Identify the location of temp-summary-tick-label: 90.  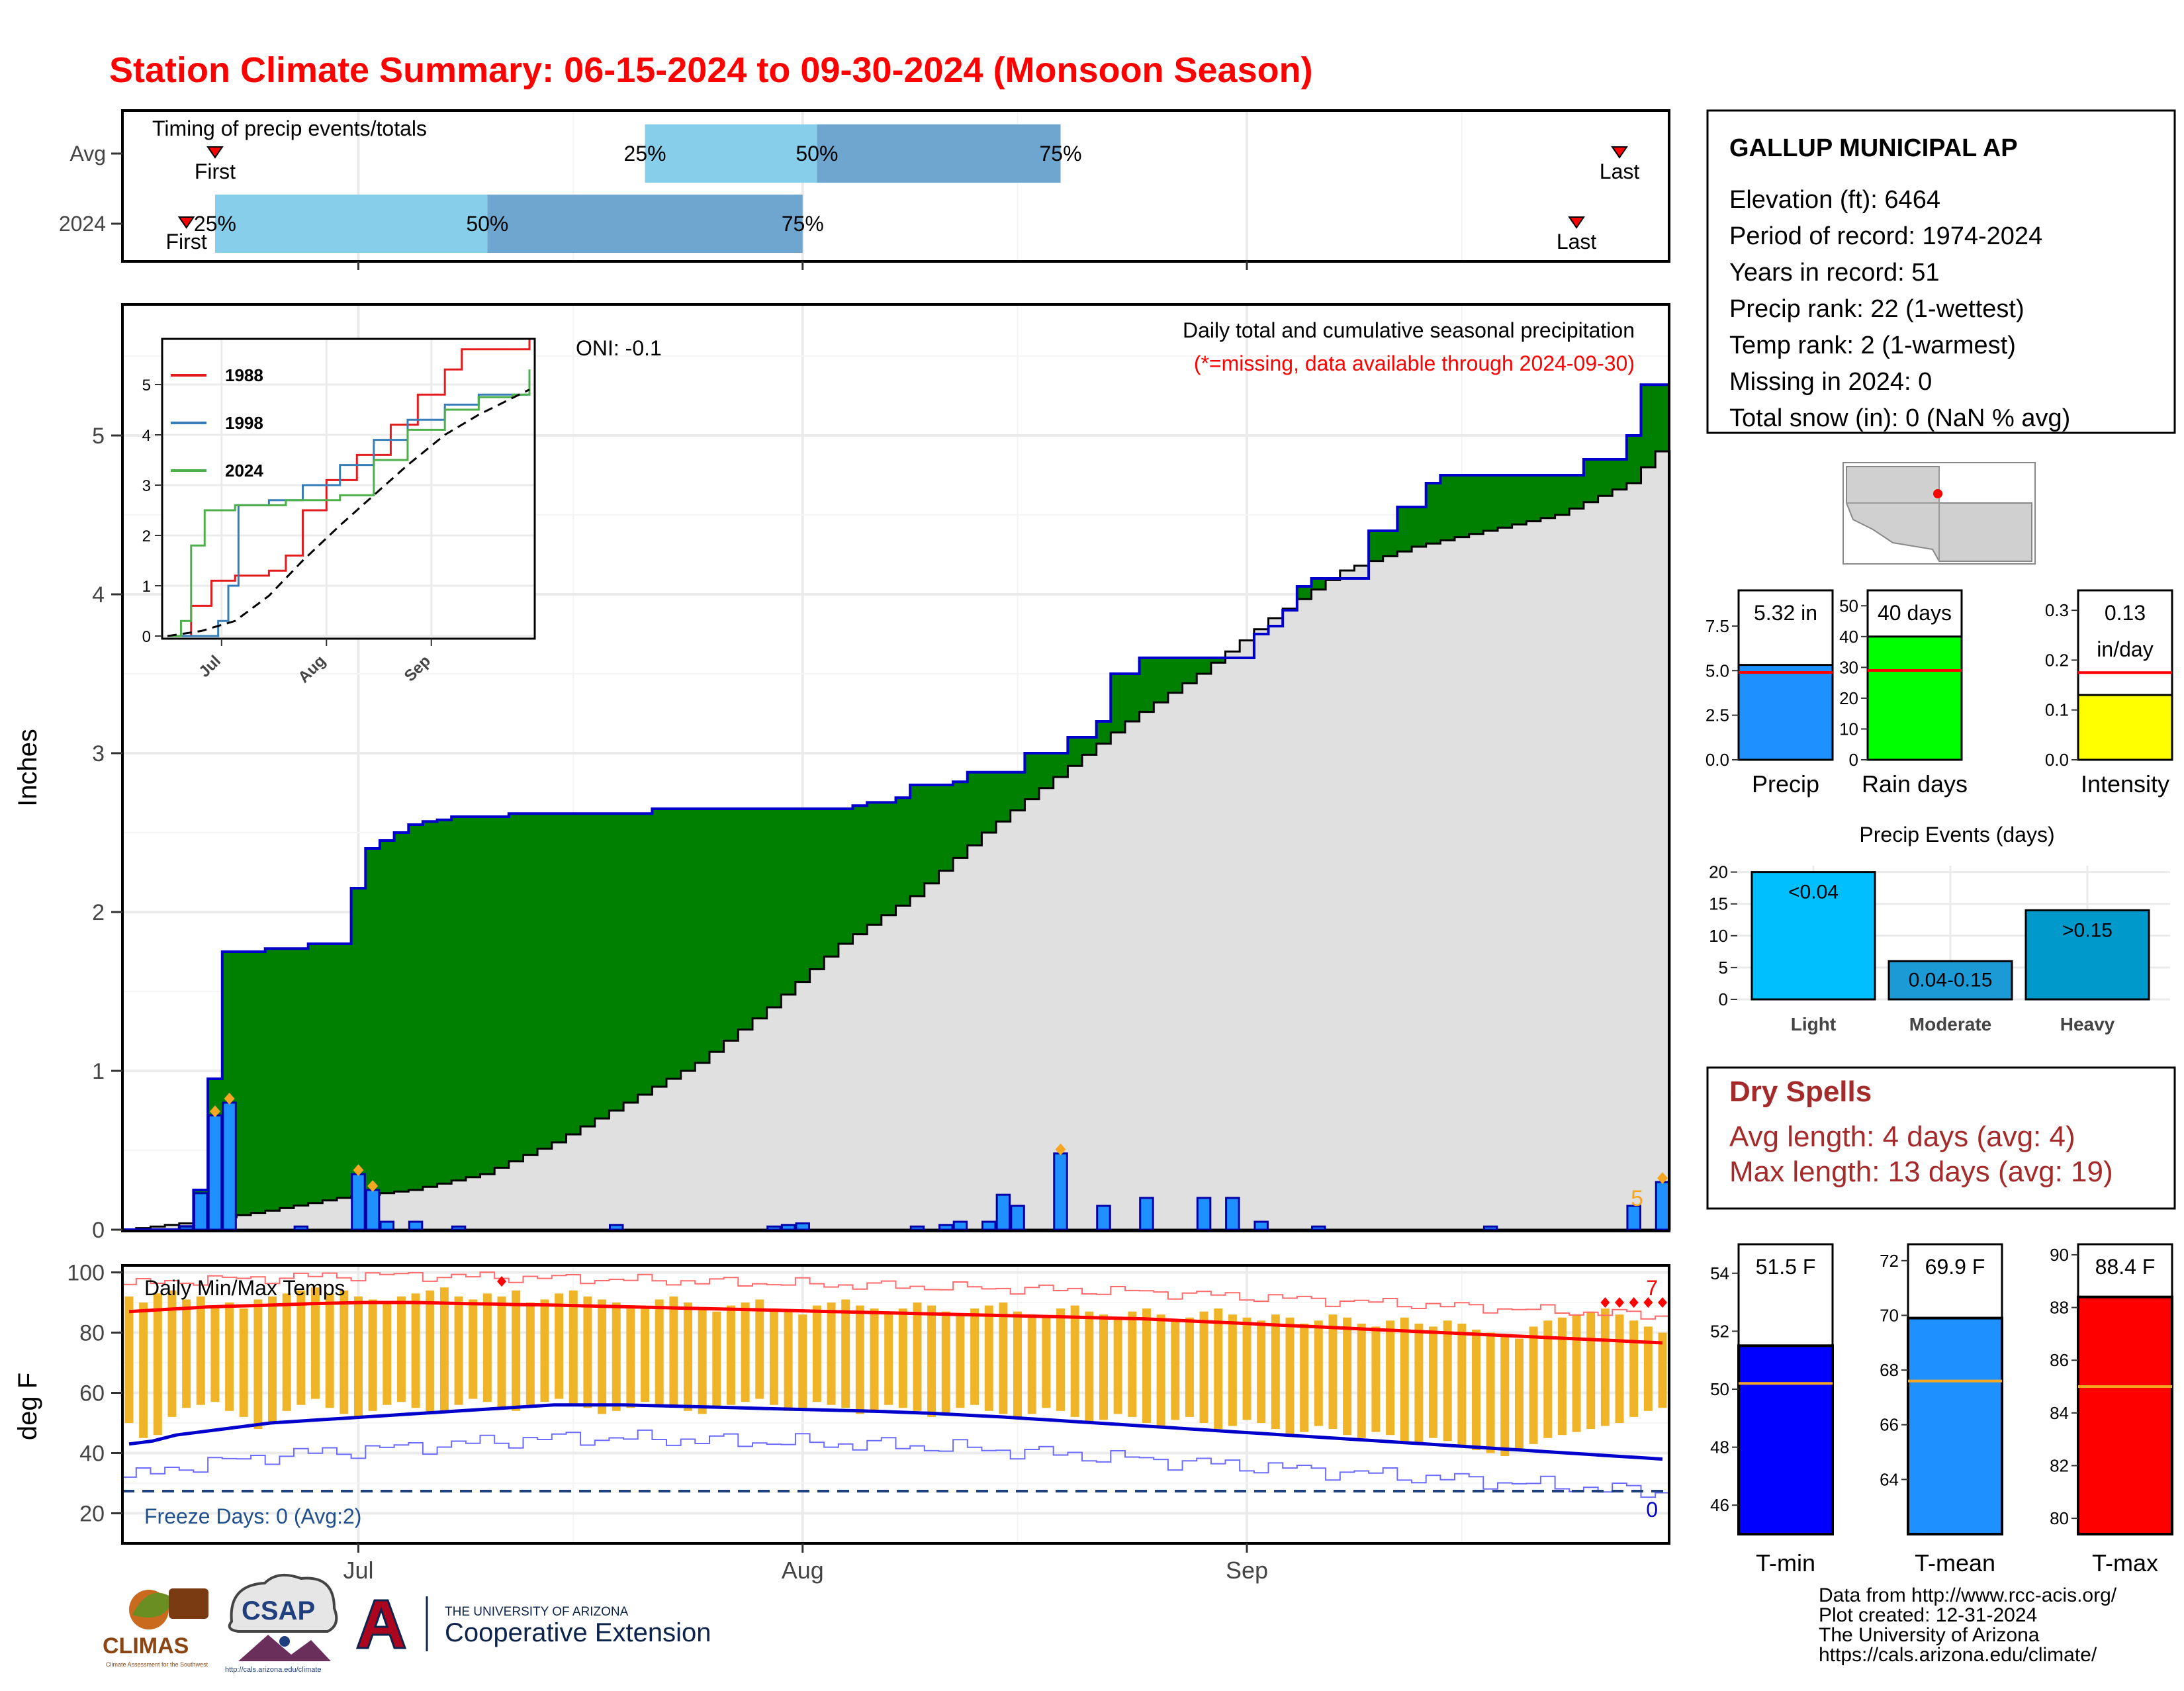
(2059, 1255).